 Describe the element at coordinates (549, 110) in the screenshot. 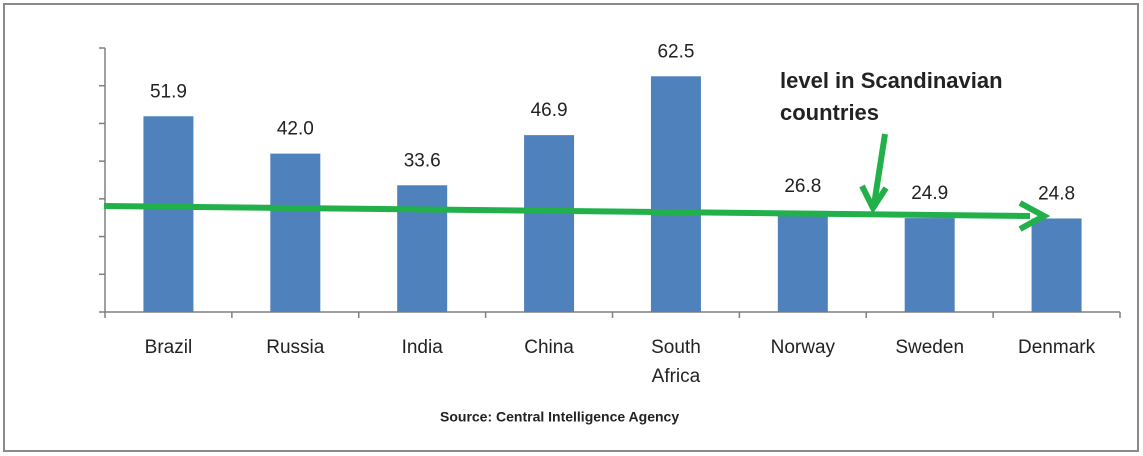

I see `value-label: 46.9` at that location.